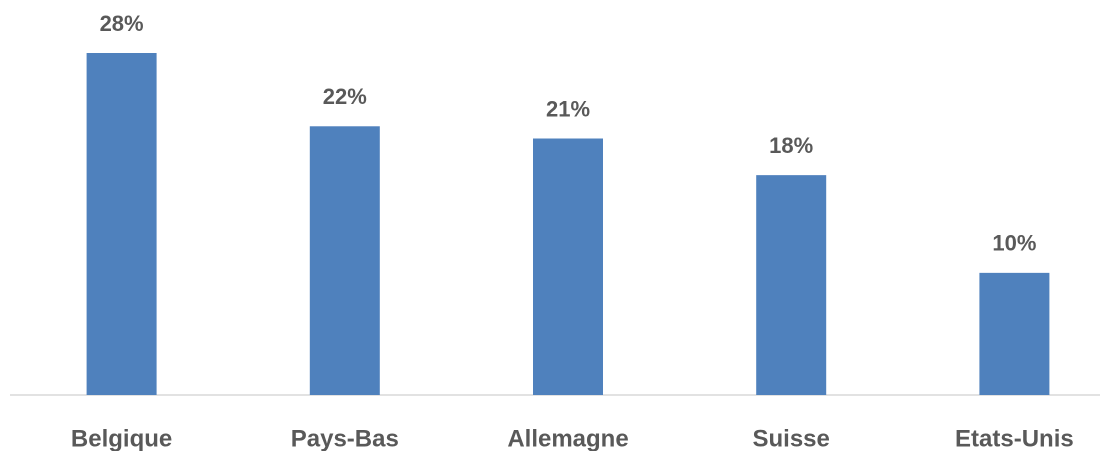  Describe the element at coordinates (1014, 243) in the screenshot. I see `data-label: 10%` at that location.